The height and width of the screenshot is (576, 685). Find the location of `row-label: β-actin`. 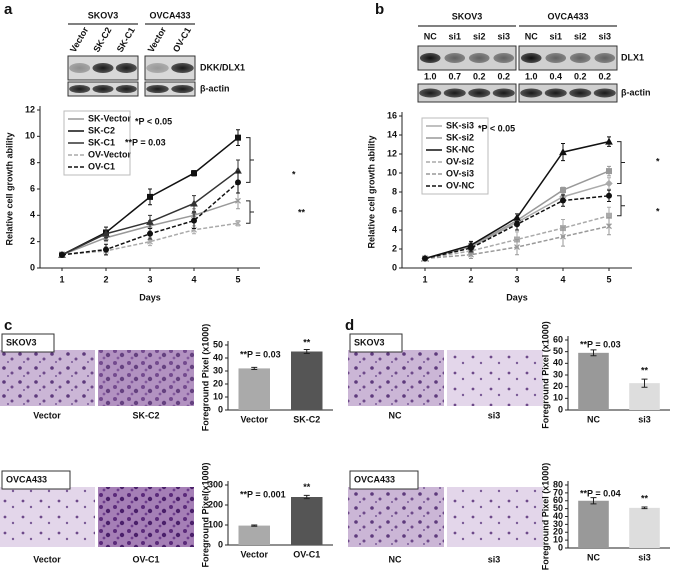

row-label: β-actin is located at coordinates (636, 92).